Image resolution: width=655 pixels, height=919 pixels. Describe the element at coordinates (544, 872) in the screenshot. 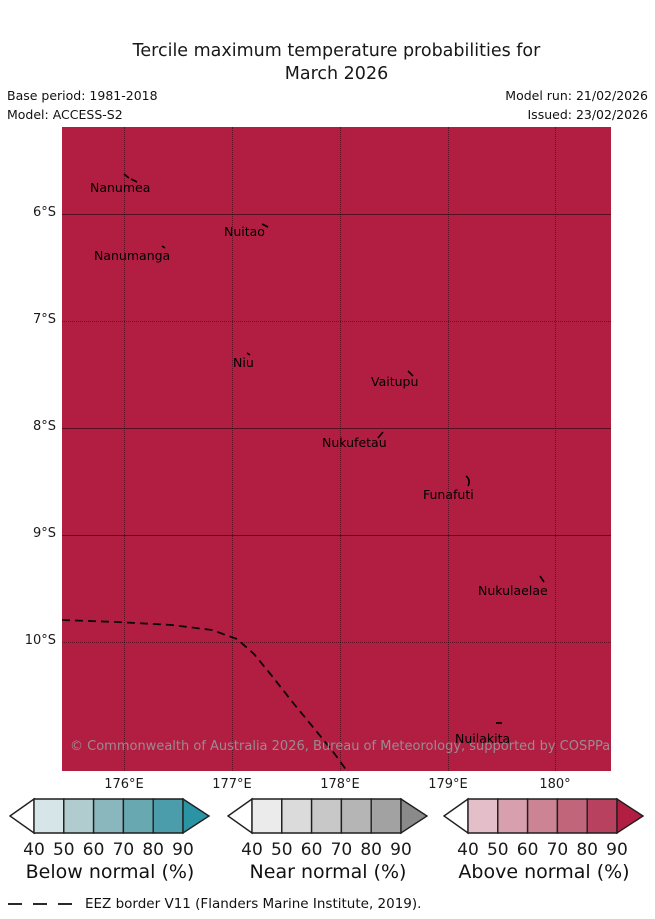

I see `colorbar-title-above-normal: Above normal (%)` at that location.